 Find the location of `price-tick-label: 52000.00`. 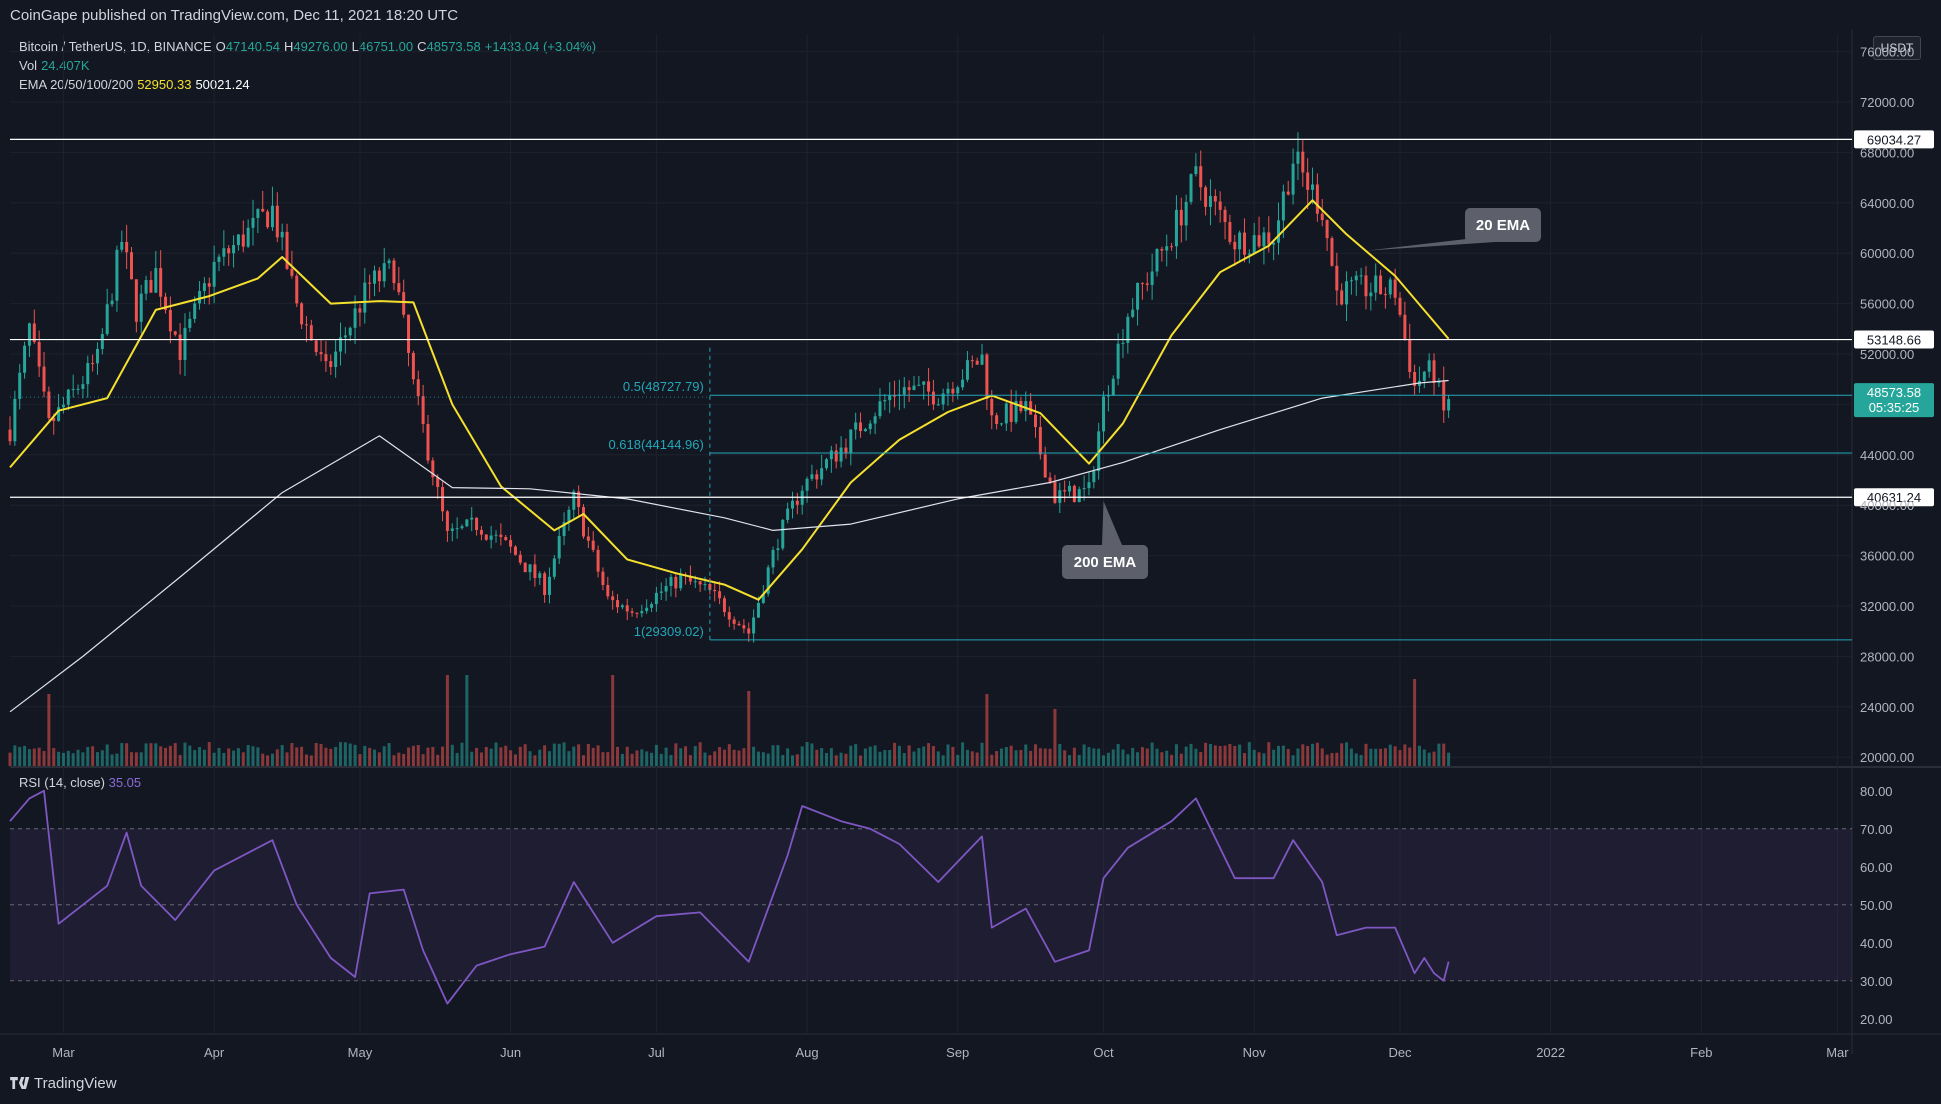

price-tick-label: 52000.00 is located at coordinates (1887, 354).